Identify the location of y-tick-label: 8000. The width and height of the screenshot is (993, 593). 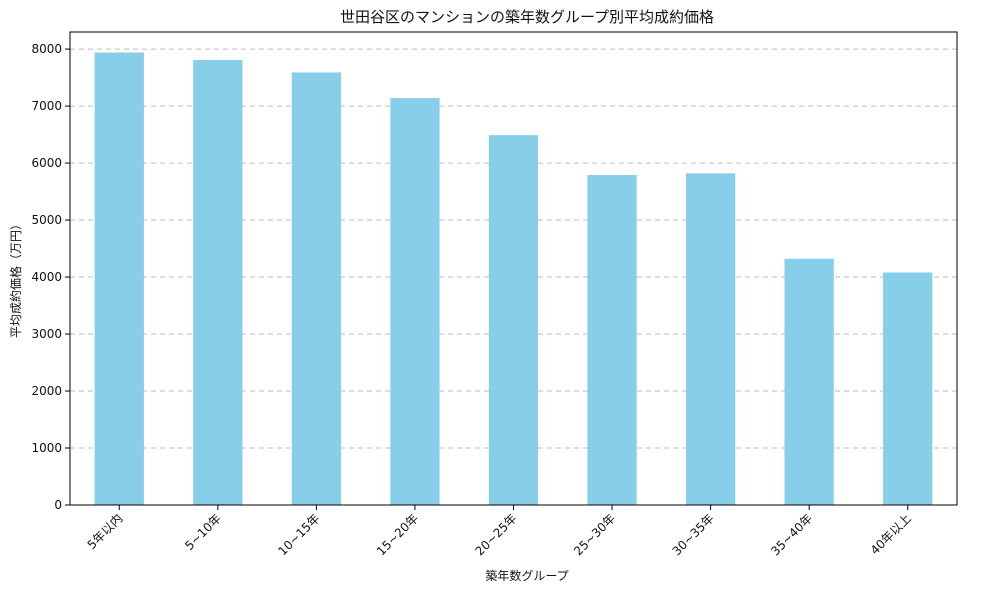
(46, 49).